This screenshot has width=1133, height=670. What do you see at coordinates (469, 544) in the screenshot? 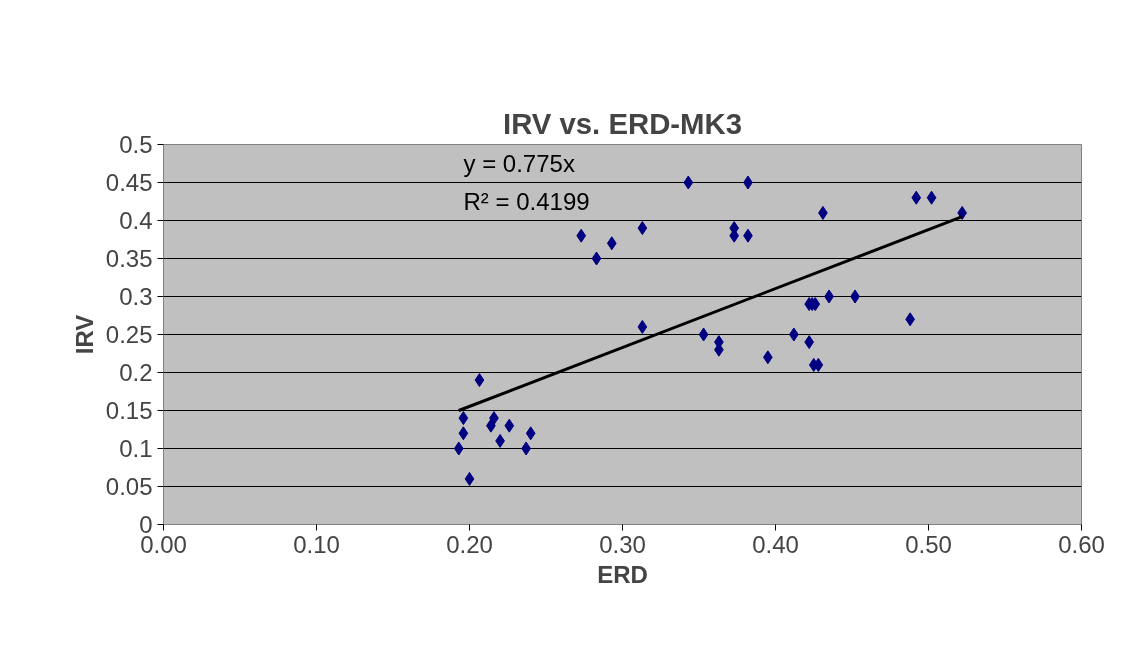
I see `x-tick-label: 0.20` at bounding box center [469, 544].